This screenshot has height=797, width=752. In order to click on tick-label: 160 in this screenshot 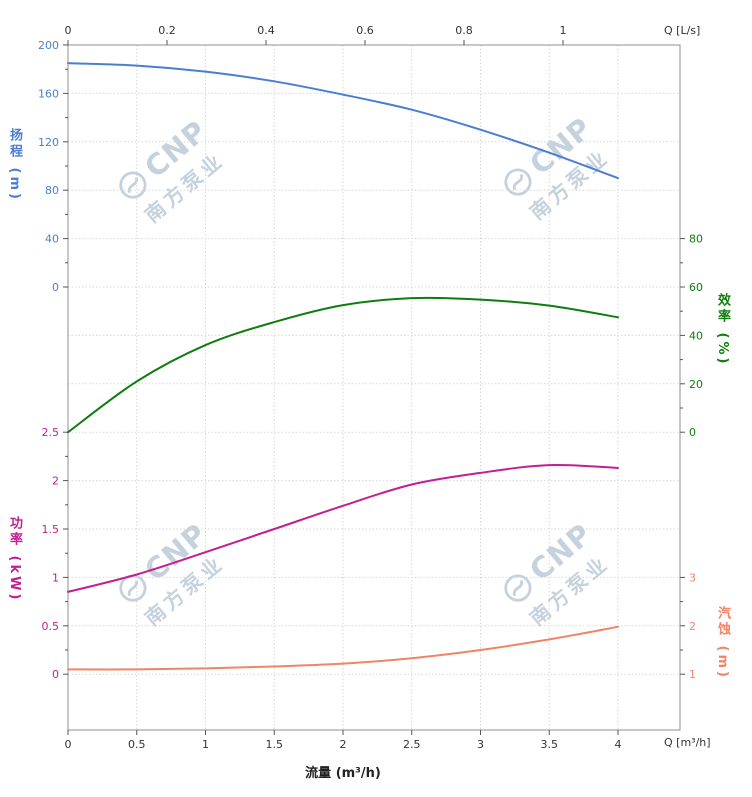, I will do `click(48, 93)`.